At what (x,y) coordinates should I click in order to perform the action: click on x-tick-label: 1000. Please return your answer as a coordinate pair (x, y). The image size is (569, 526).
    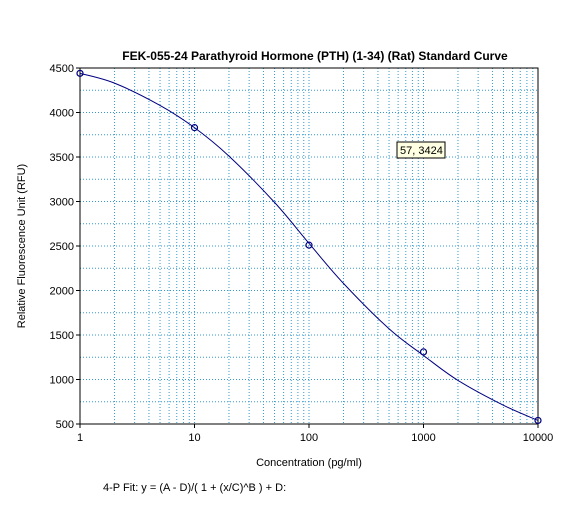
    Looking at the image, I should click on (423, 438).